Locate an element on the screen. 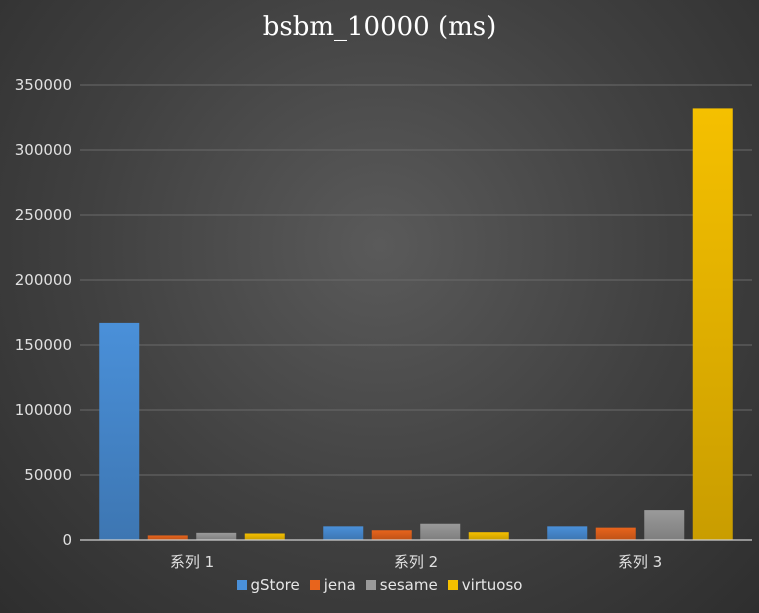  legend-item-jena: jena is located at coordinates (332, 585).